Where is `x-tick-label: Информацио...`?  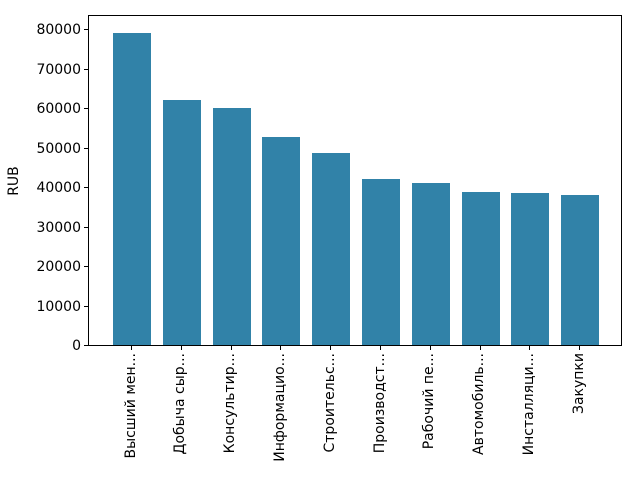
x-tick-label: Информацио... is located at coordinates (279, 407).